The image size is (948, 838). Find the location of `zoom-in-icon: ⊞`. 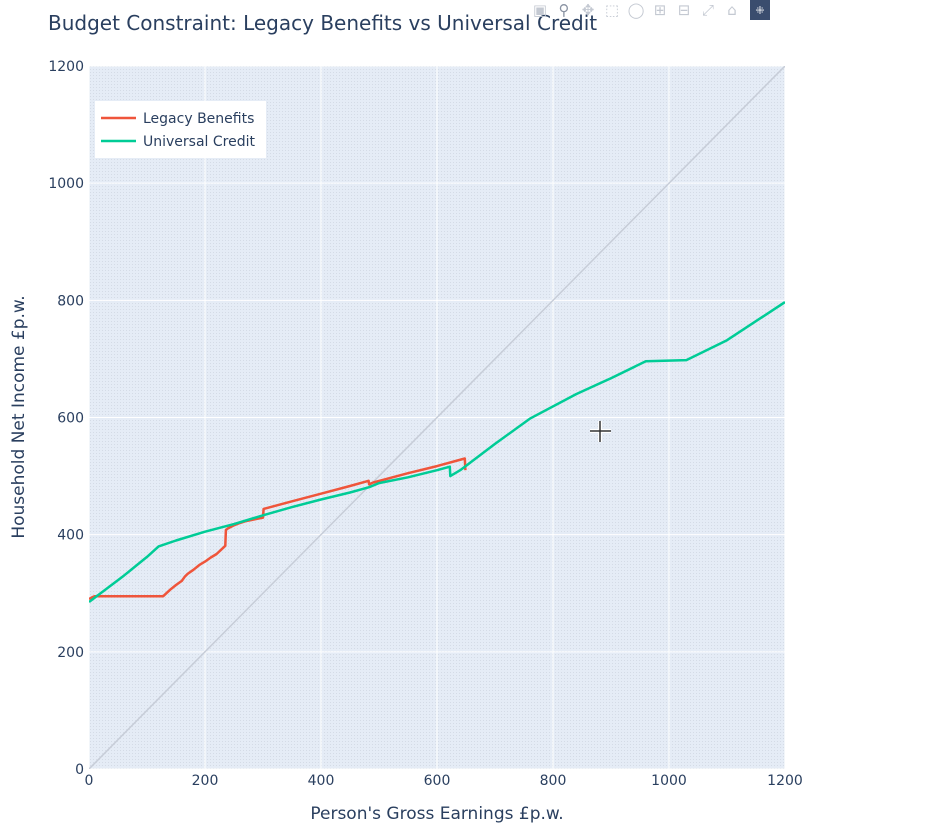

zoom-in-icon: ⊞ is located at coordinates (660, 10).